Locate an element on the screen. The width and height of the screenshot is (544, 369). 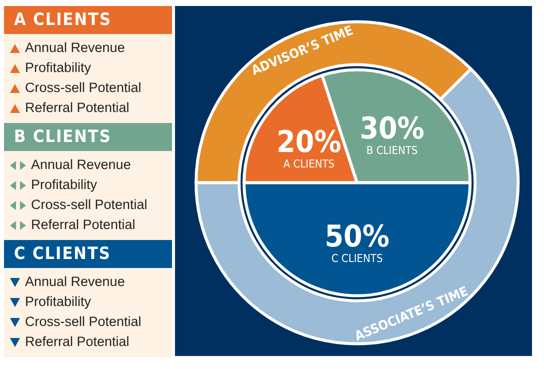
slice-label: A CLIENTS is located at coordinates (309, 163).